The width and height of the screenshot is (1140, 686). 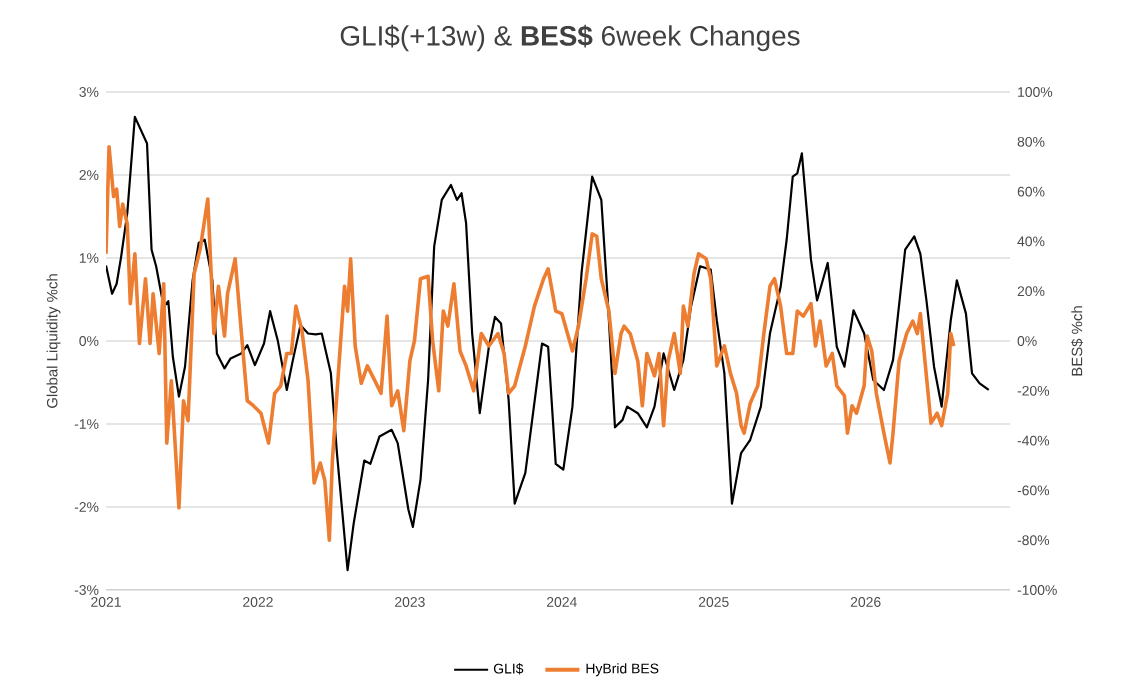 What do you see at coordinates (570, 38) in the screenshot?
I see `chart-title: GLI$(+13w) & BES$ 6week Changes` at bounding box center [570, 38].